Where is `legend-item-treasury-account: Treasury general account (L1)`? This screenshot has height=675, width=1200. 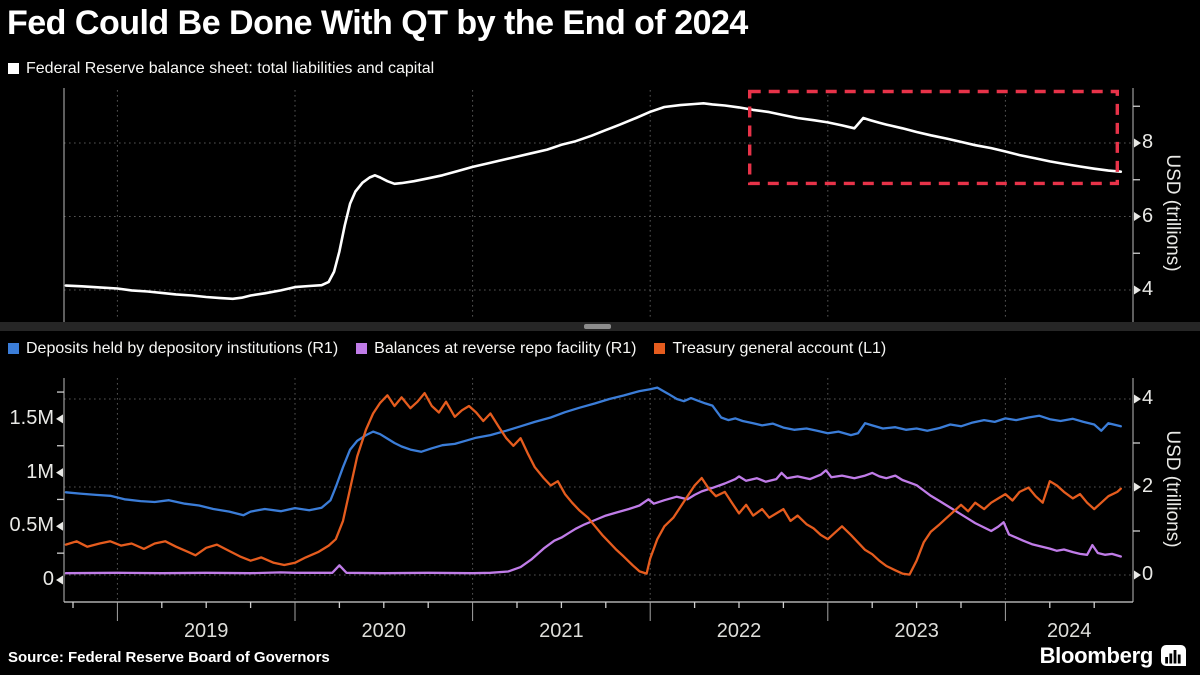
legend-item-treasury-account: Treasury general account (L1) is located at coordinates (770, 349).